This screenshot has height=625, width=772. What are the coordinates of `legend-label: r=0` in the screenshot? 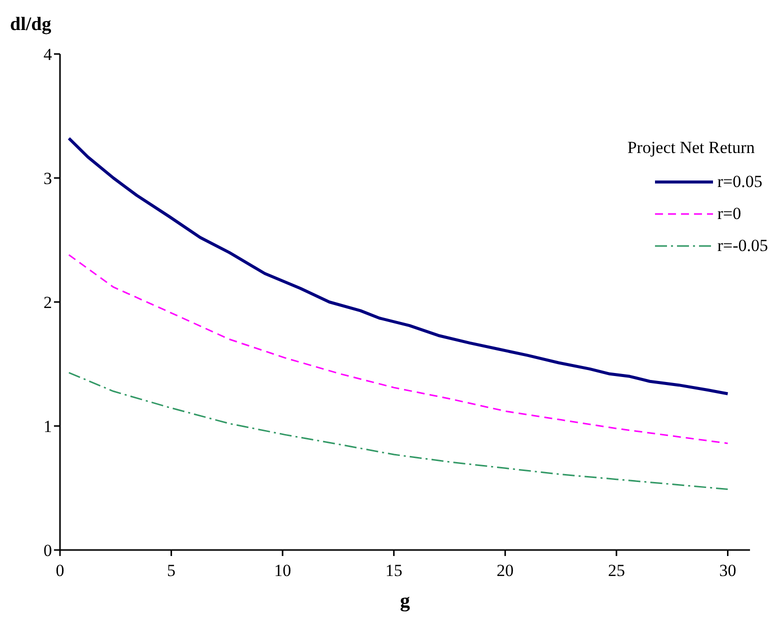 It's located at (729, 214).